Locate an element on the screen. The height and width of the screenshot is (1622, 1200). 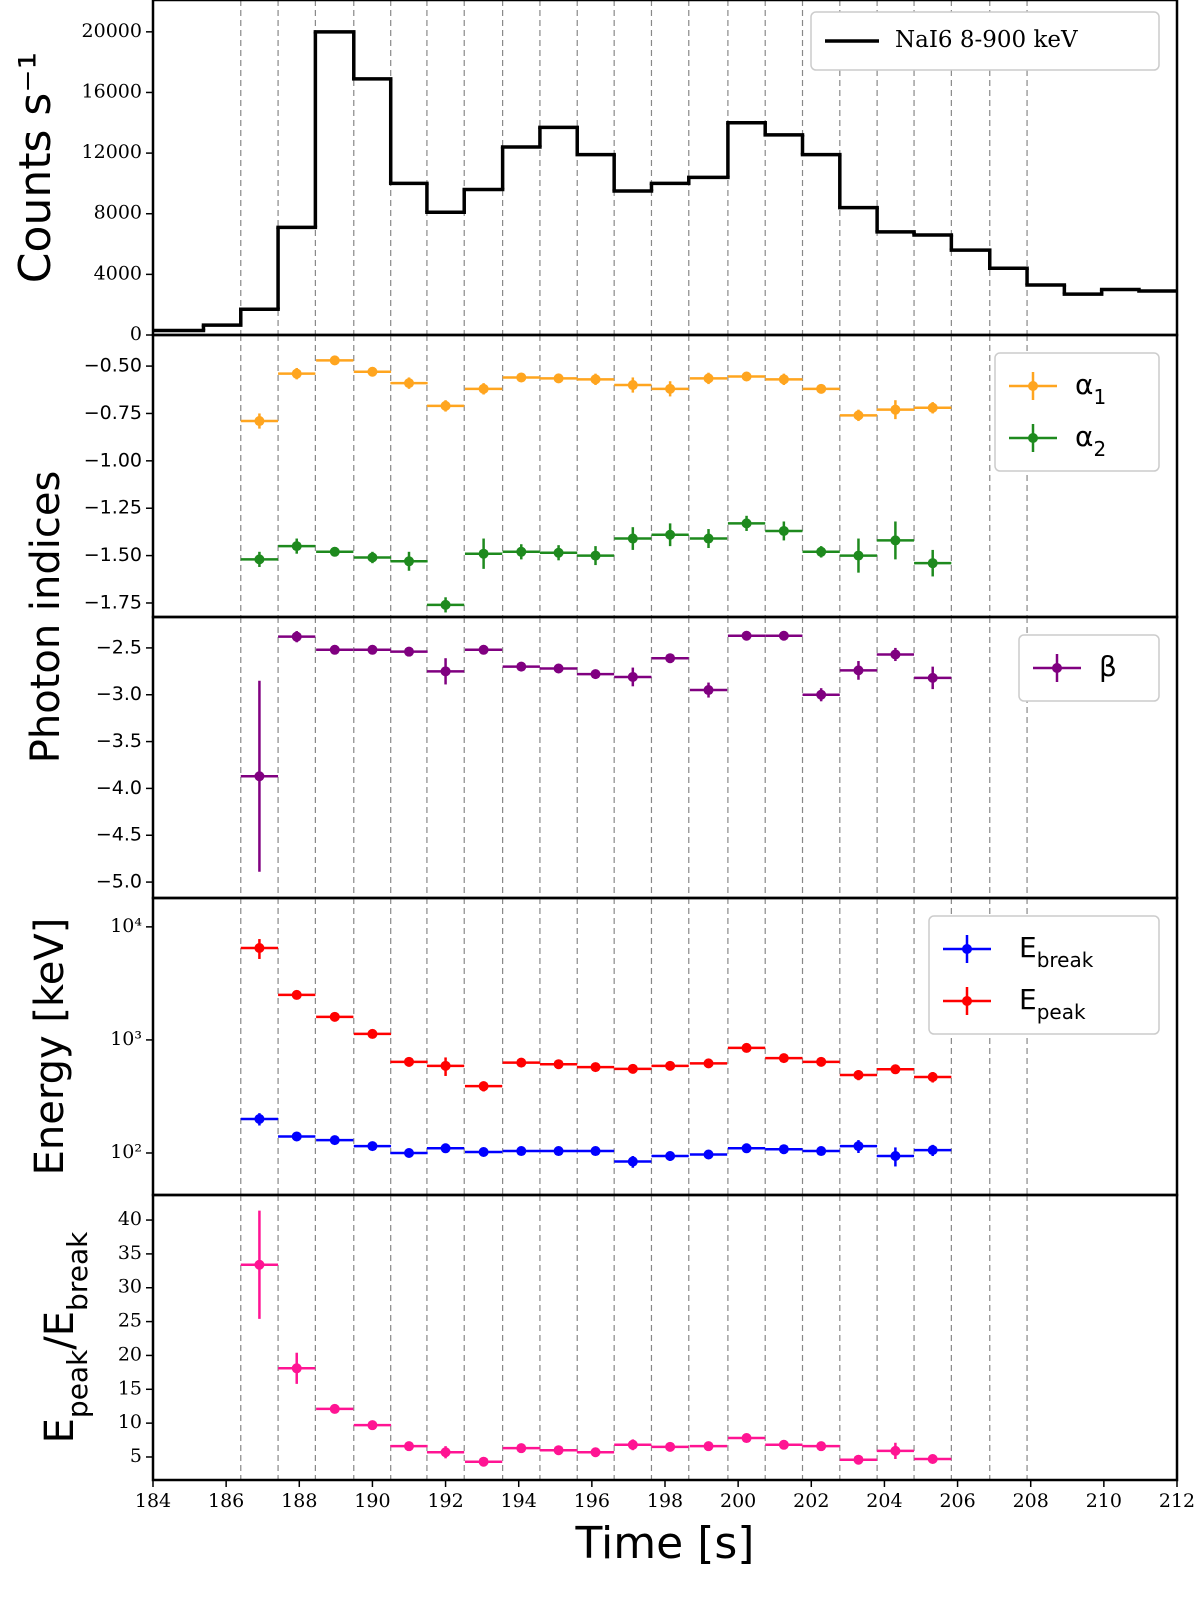
legend-label: NaI6 8-900 keV is located at coordinates (986, 40).